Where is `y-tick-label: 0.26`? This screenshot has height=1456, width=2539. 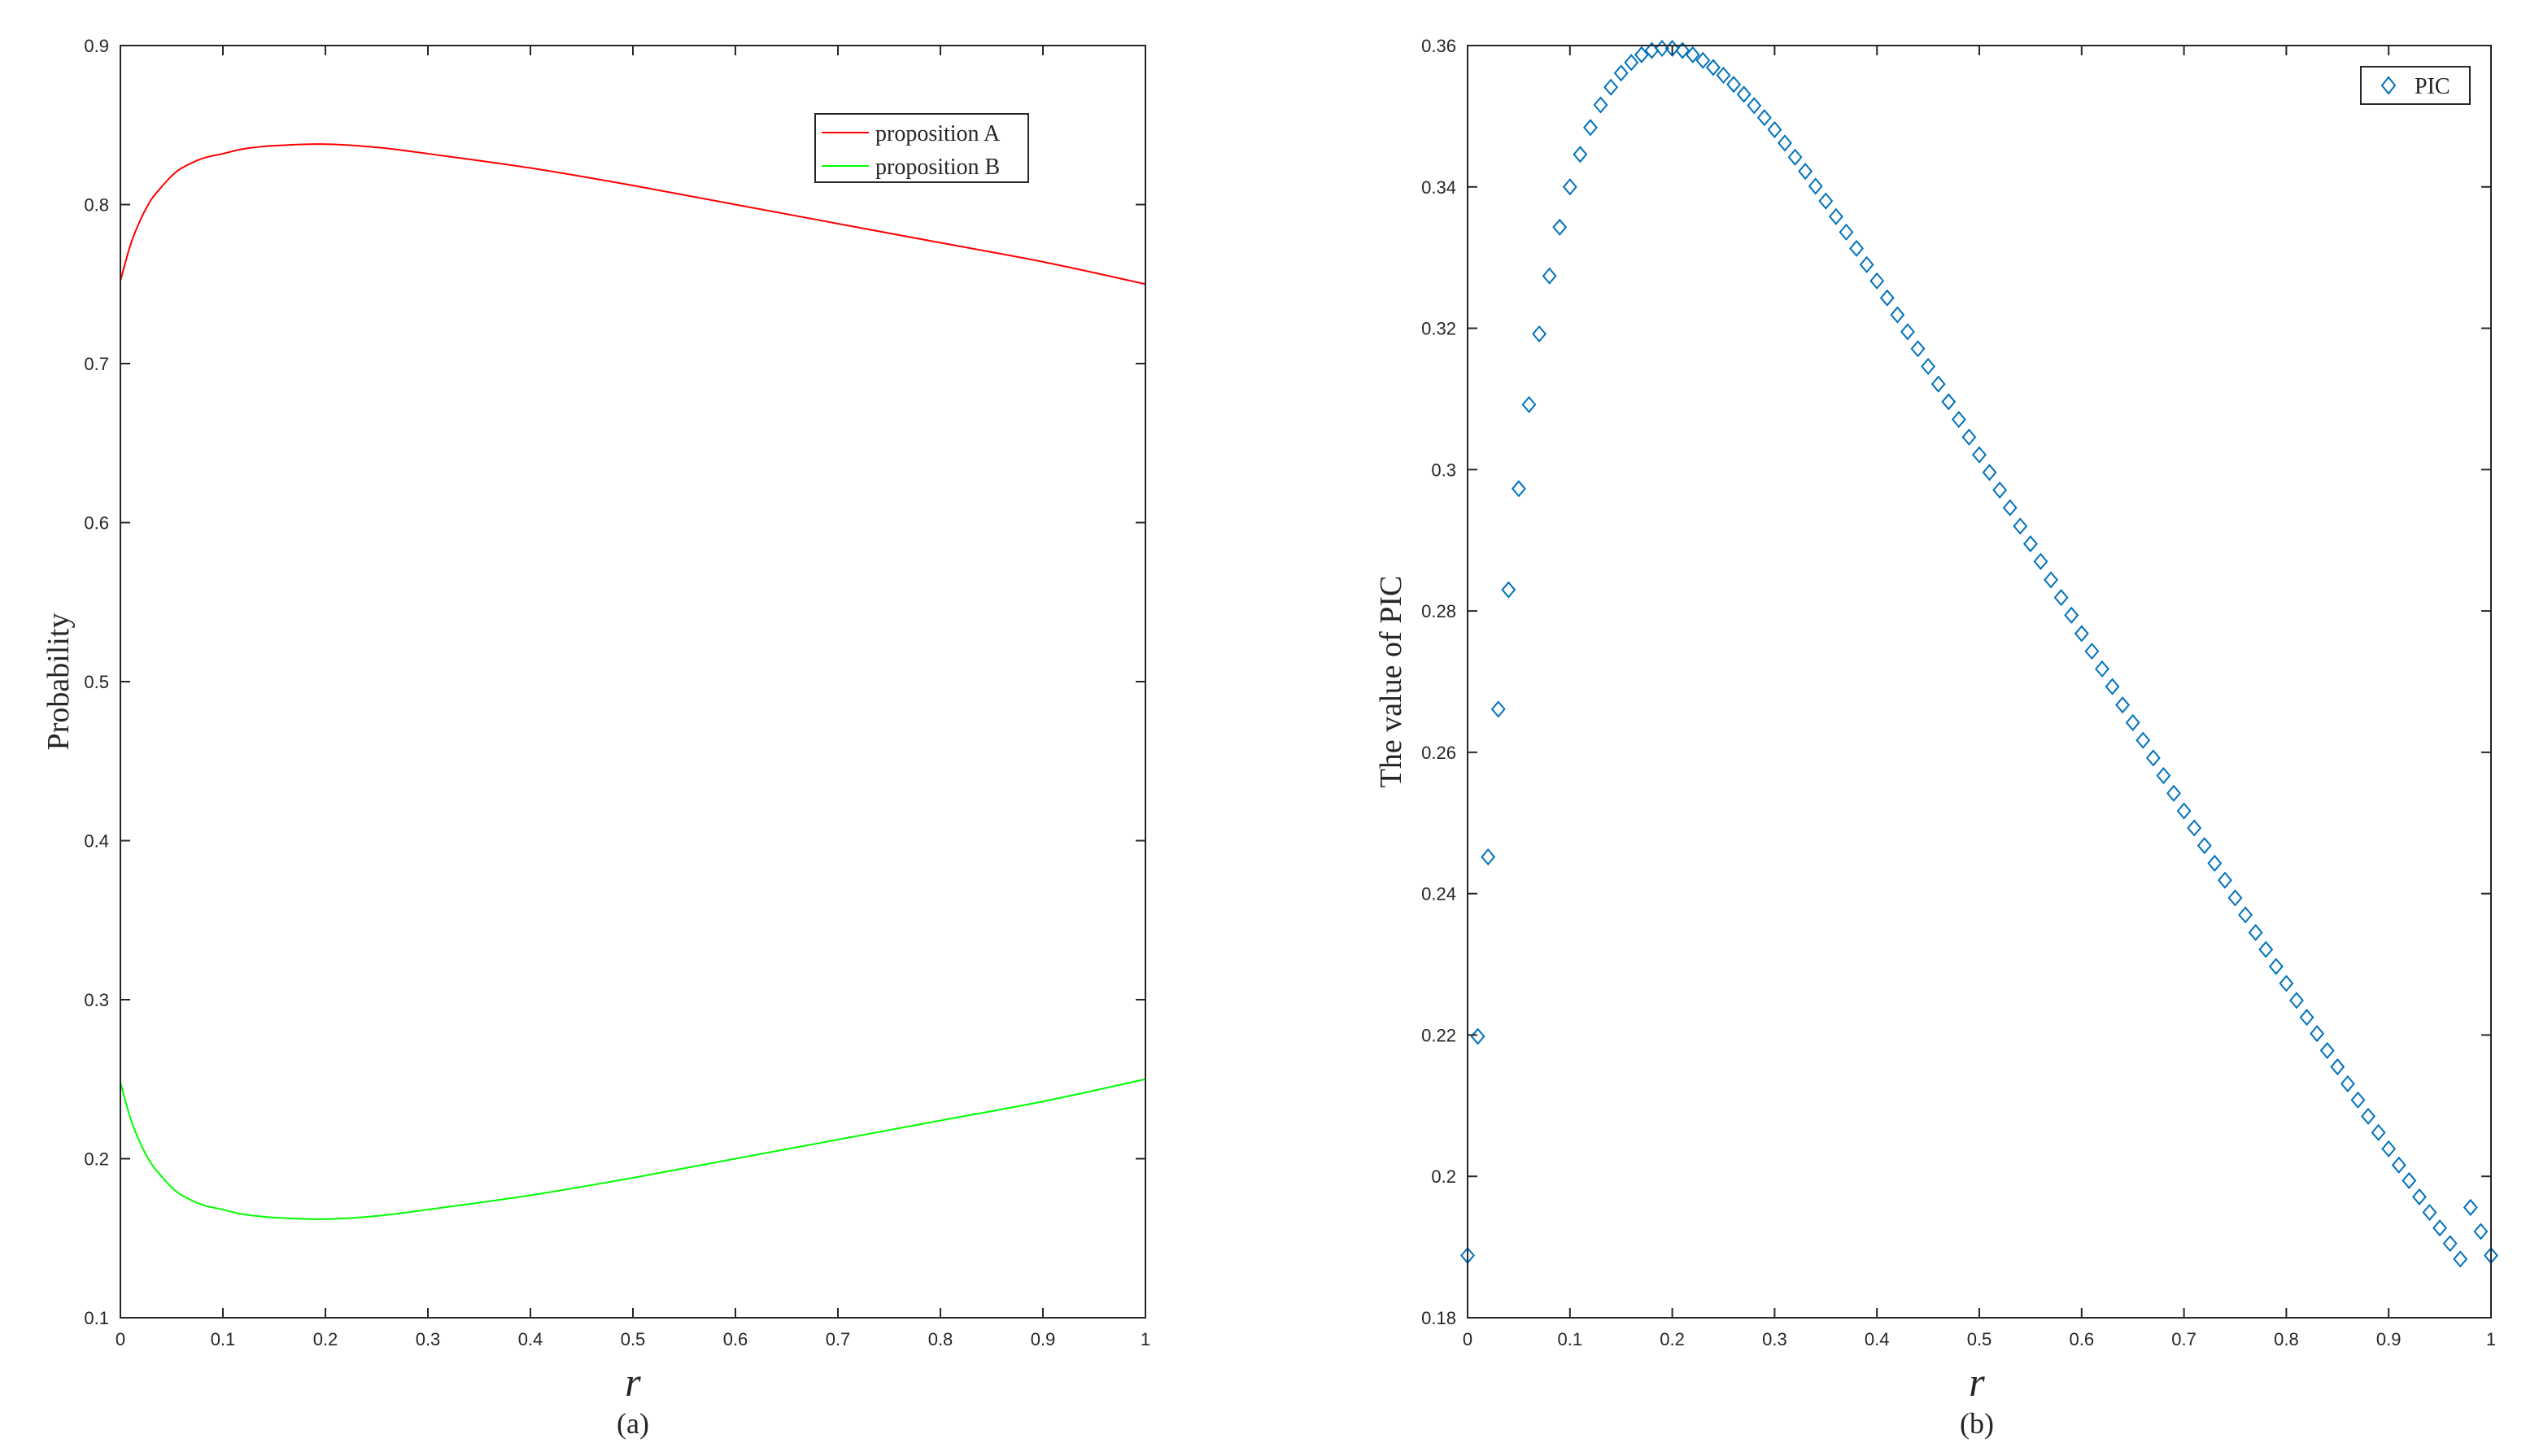
y-tick-label: 0.26 is located at coordinates (1439, 753).